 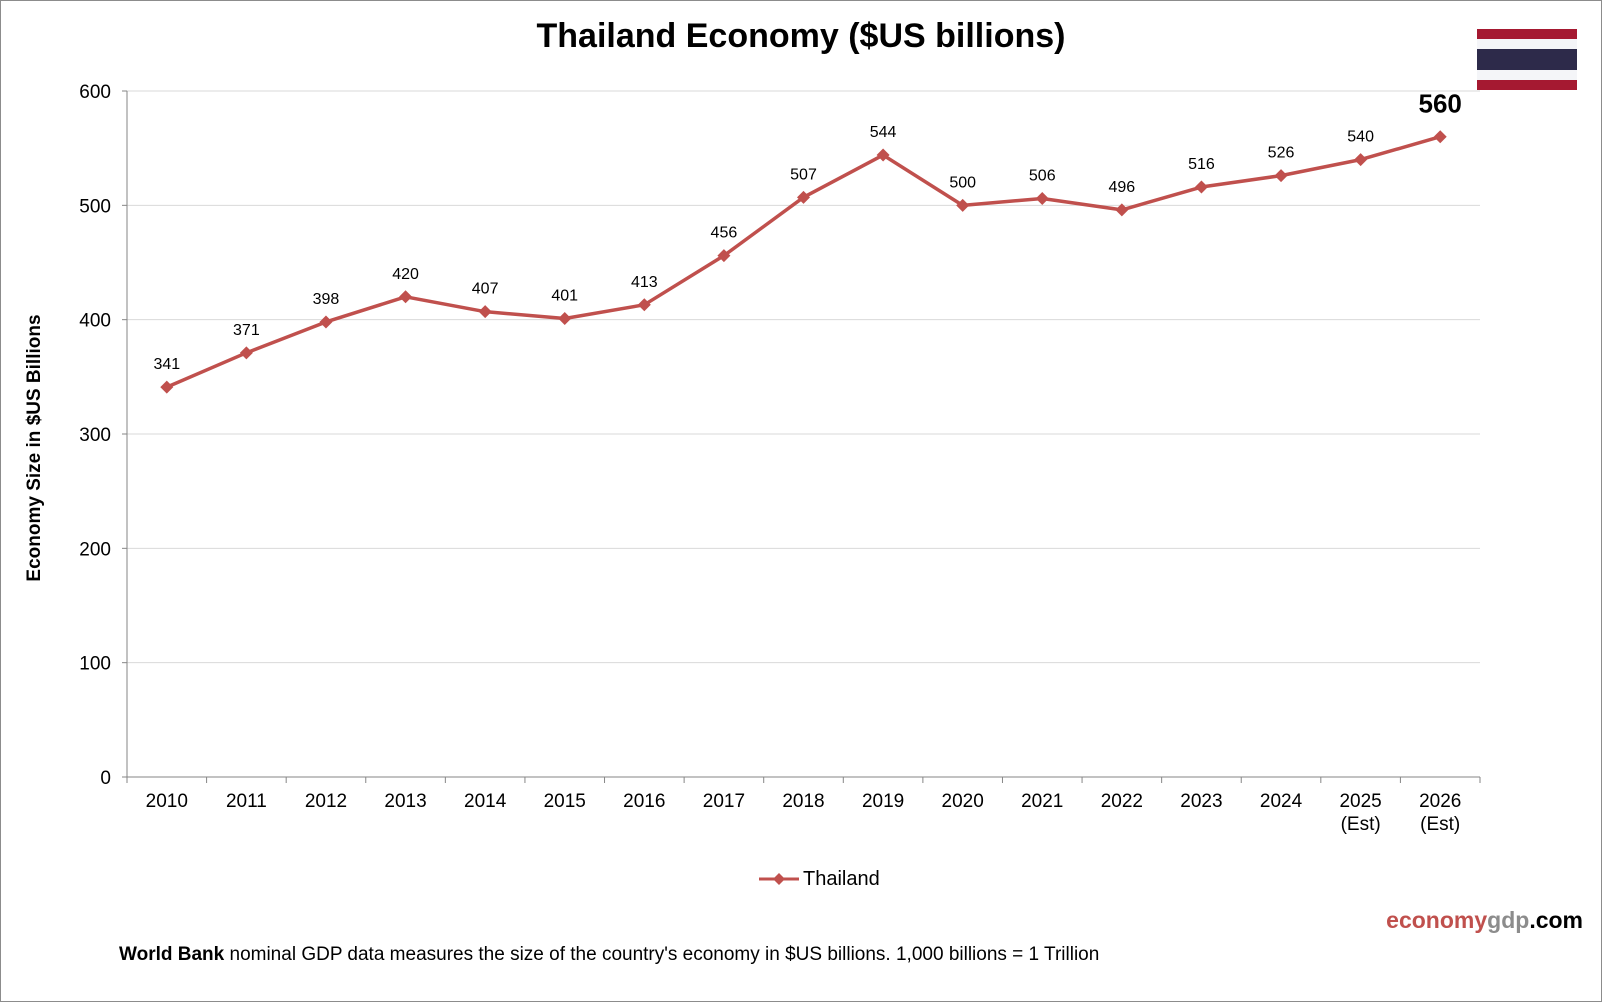 I want to click on flag-stripe-upper-white, so click(x=1527, y=44).